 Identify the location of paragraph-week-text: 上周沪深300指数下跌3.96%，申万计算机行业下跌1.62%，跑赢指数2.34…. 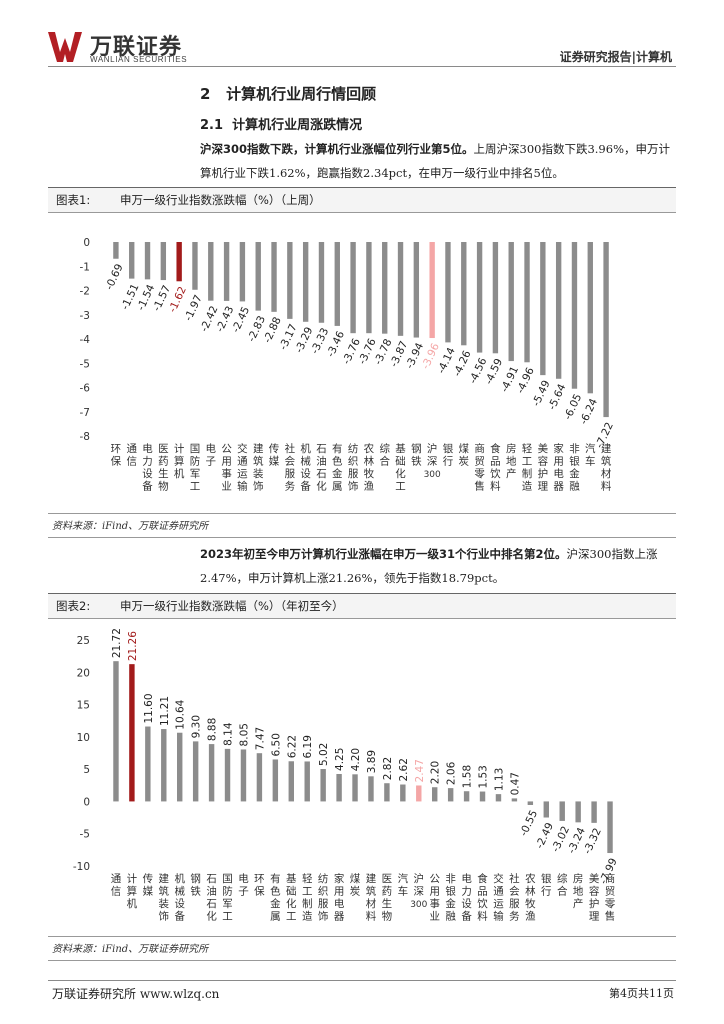
(435, 161).